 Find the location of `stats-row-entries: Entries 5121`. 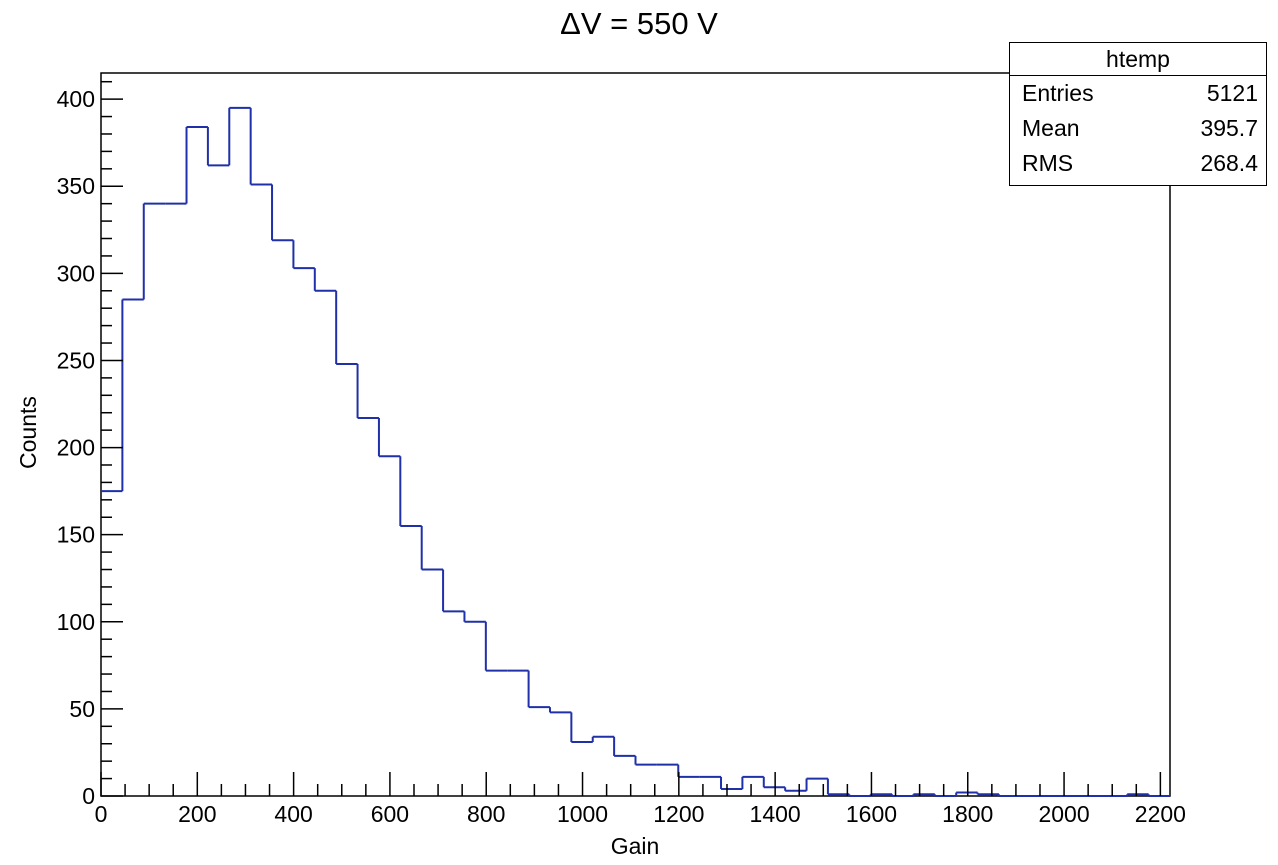

stats-row-entries: Entries 5121 is located at coordinates (1138, 93).